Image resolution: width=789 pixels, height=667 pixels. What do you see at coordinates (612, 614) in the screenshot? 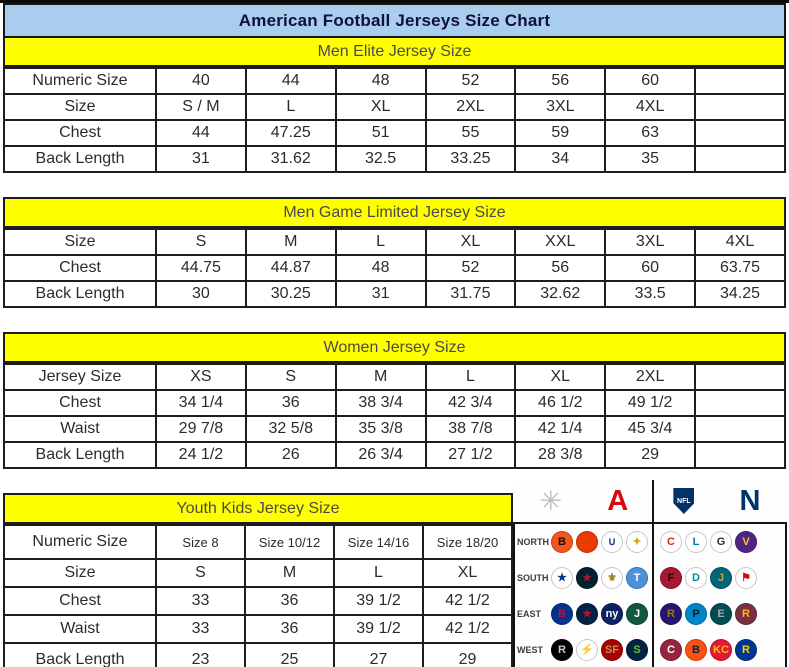
I see `giants-logo-icon: ny` at bounding box center [612, 614].